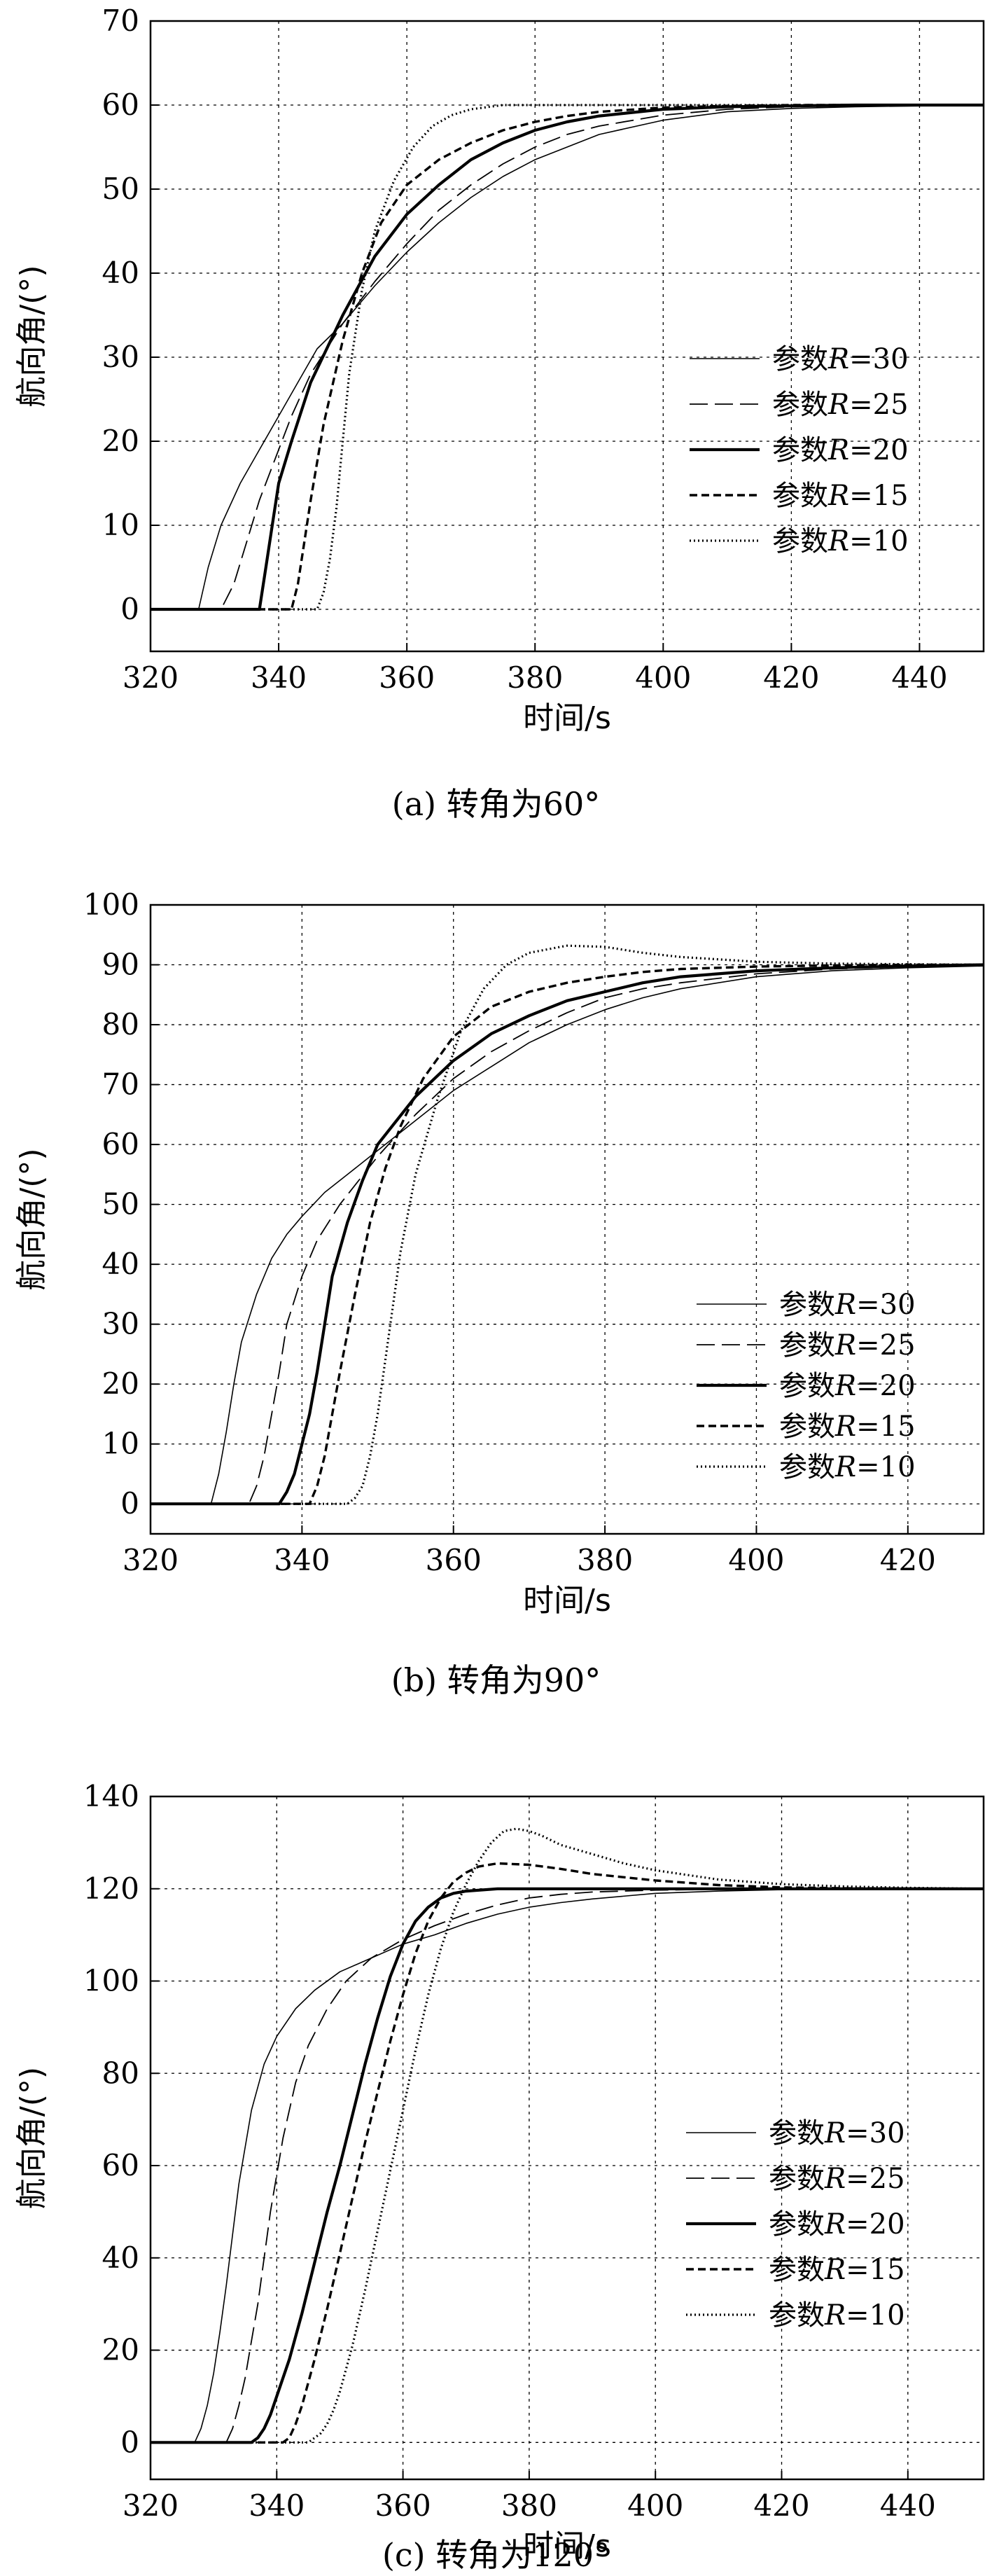  What do you see at coordinates (496, 1680) in the screenshot?
I see `chart-b-caption: (b) 转角为90°` at bounding box center [496, 1680].